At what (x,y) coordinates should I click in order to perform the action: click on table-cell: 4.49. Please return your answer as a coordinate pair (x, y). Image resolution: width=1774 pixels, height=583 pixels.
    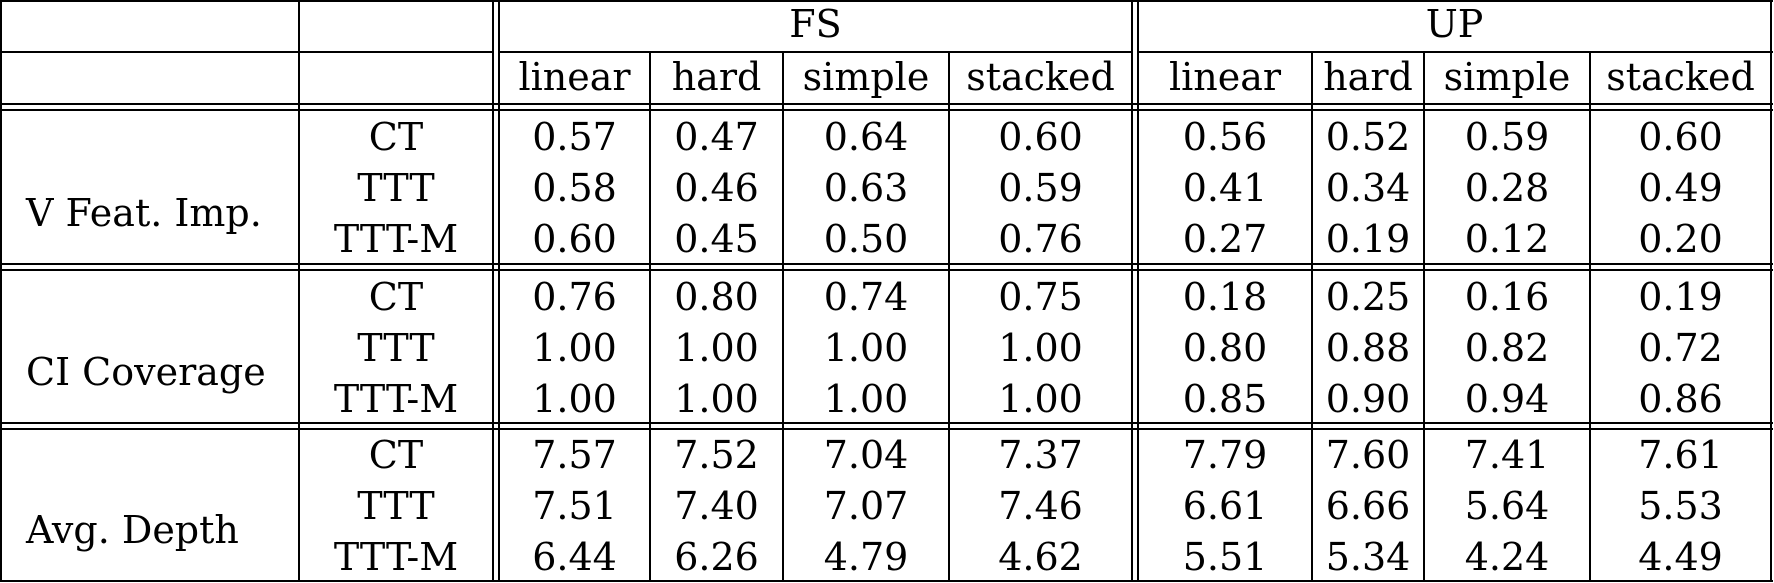
    Looking at the image, I should click on (1680, 556).